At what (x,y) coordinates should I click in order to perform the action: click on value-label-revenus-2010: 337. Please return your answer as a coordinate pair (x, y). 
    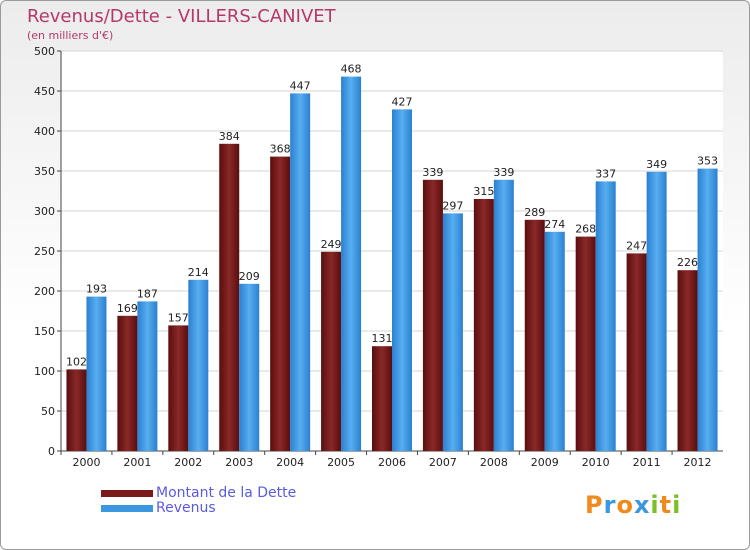
    Looking at the image, I should click on (605, 173).